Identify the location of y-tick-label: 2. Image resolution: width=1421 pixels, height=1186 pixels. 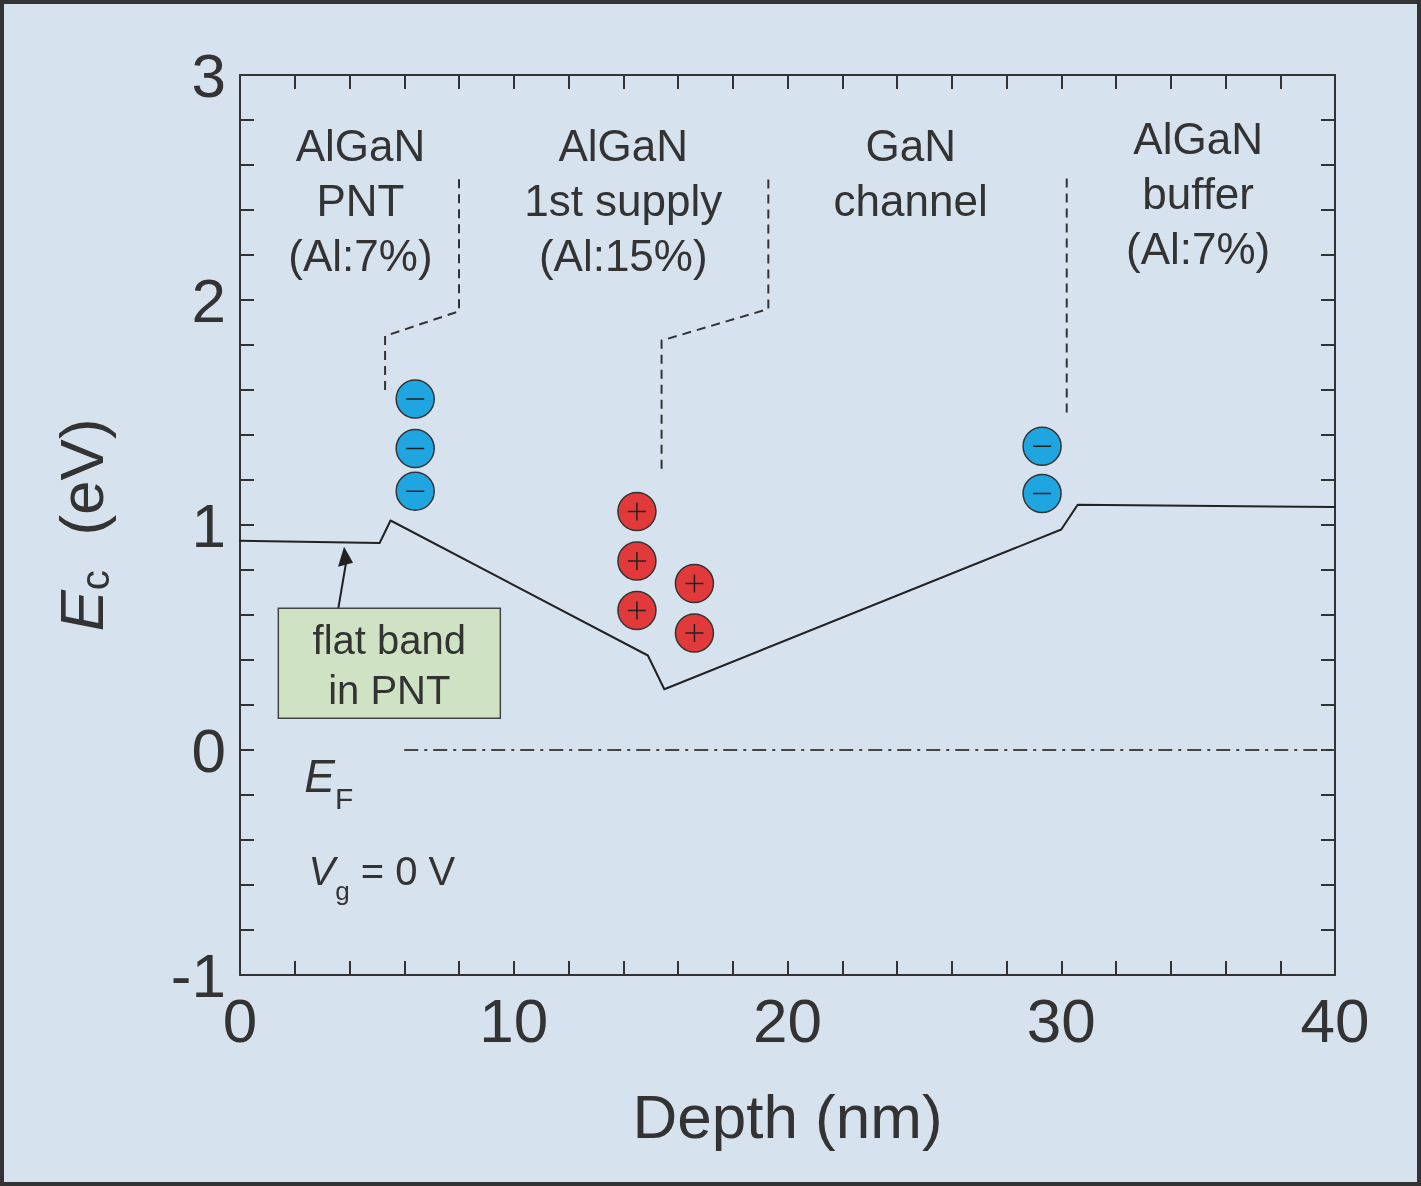
(208, 300).